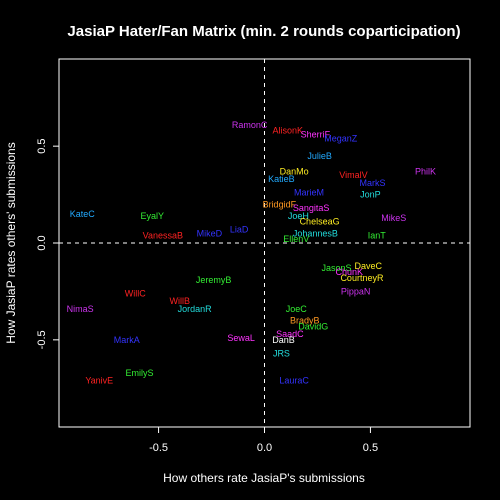 The image size is (500, 500). What do you see at coordinates (283, 340) in the screenshot?
I see `point-label-danb: DanB` at bounding box center [283, 340].